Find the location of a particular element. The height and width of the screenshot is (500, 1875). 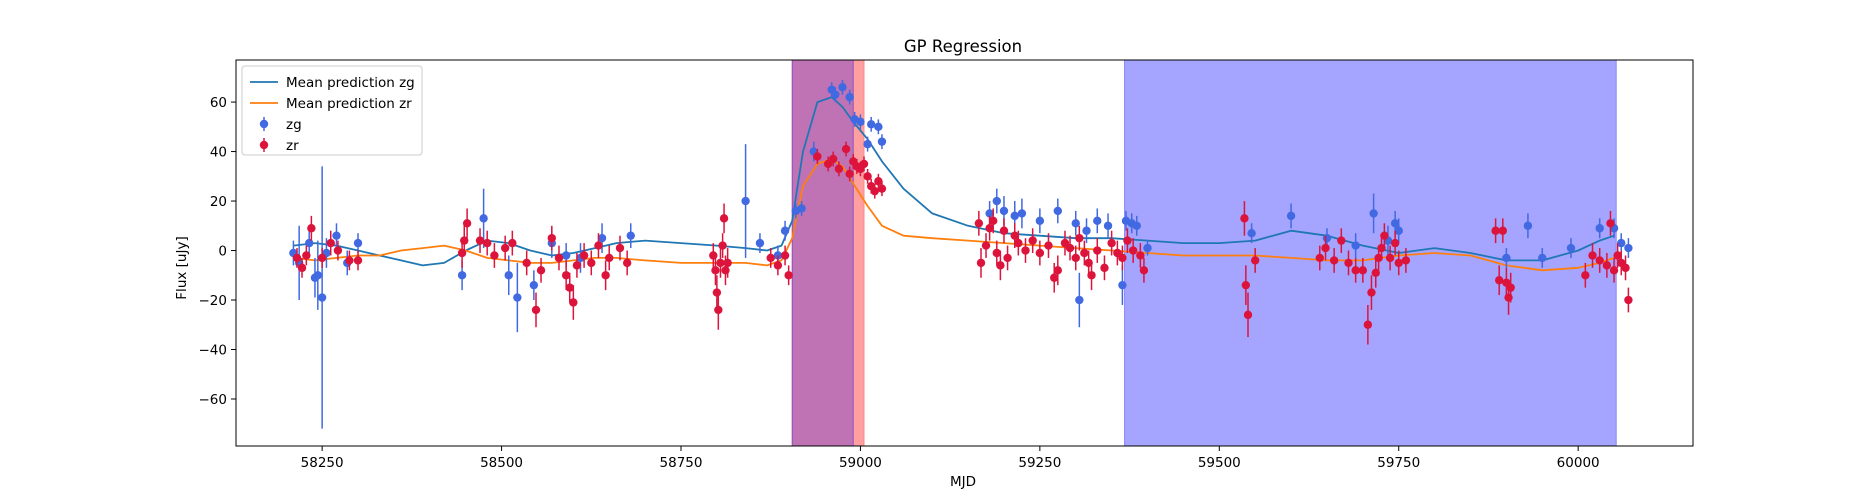

x-tick-label: 59000 is located at coordinates (860, 463).